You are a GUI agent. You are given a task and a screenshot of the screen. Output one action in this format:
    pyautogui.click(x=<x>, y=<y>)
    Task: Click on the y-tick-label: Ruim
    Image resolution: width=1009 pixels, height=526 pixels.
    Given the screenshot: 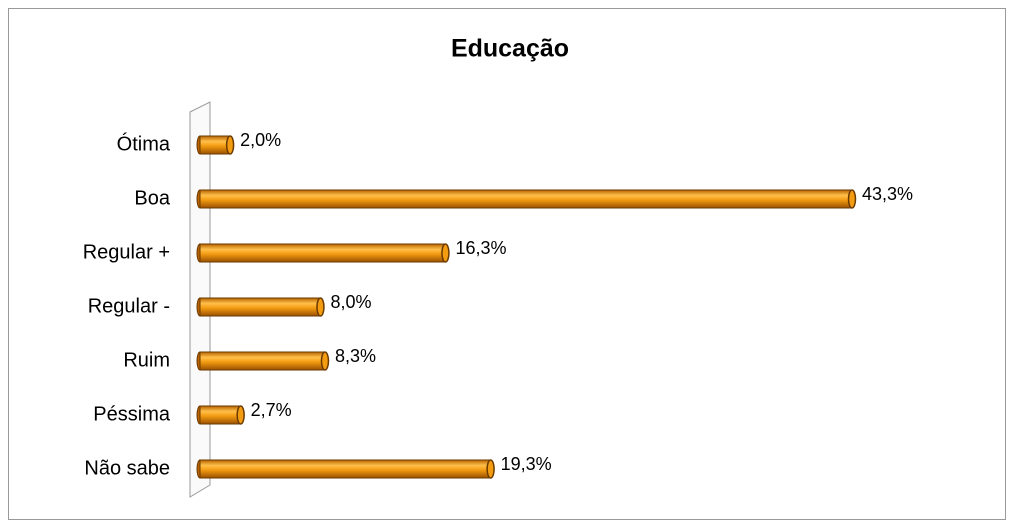 What is the action you would take?
    pyautogui.click(x=146, y=360)
    